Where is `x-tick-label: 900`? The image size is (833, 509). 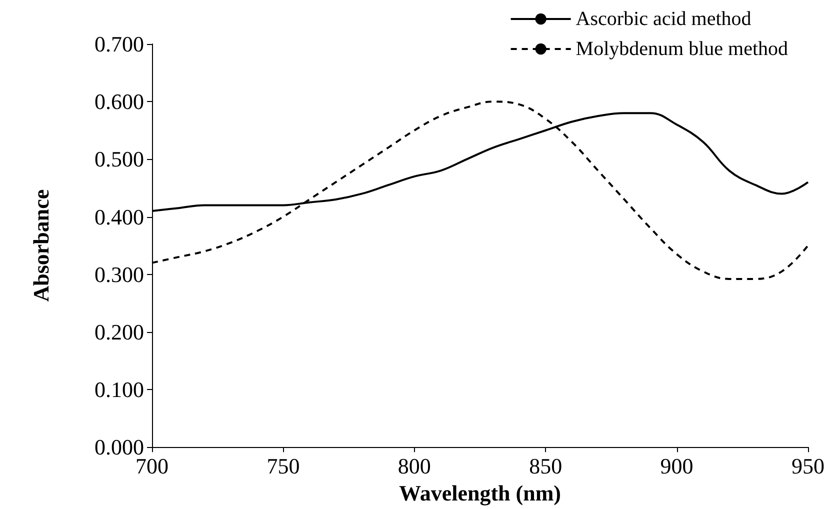 x-tick-label: 900 is located at coordinates (677, 466).